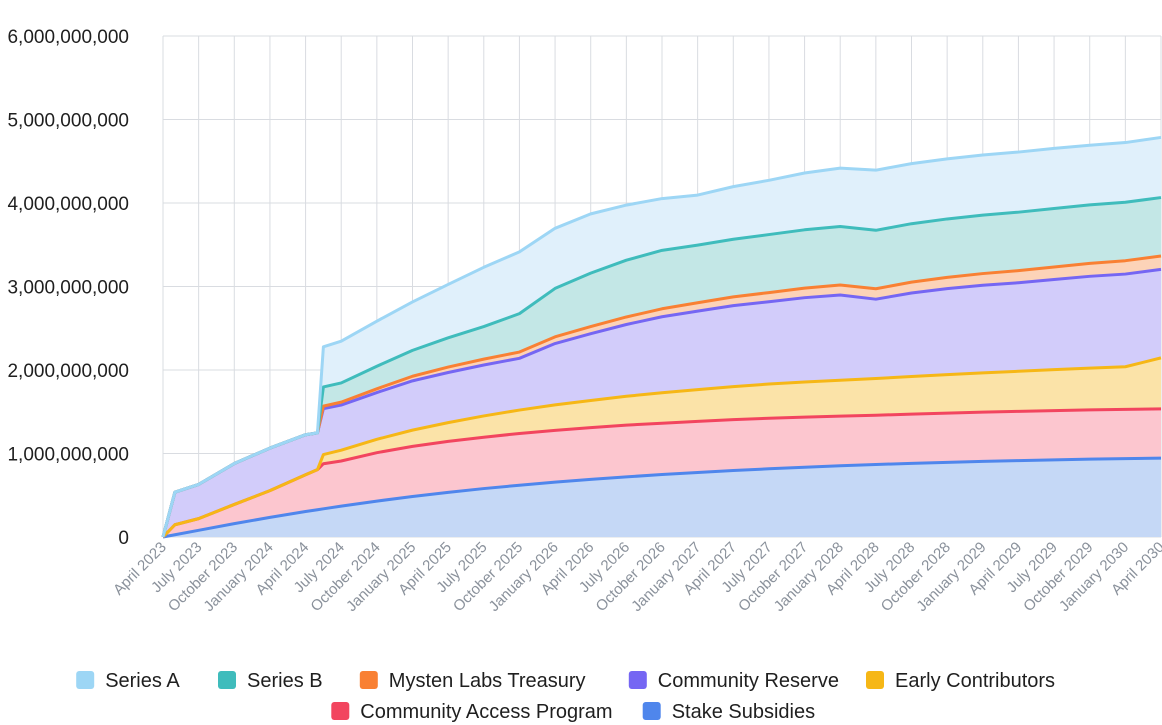  I want to click on legend-swatch-community-access-program, so click(340, 711).